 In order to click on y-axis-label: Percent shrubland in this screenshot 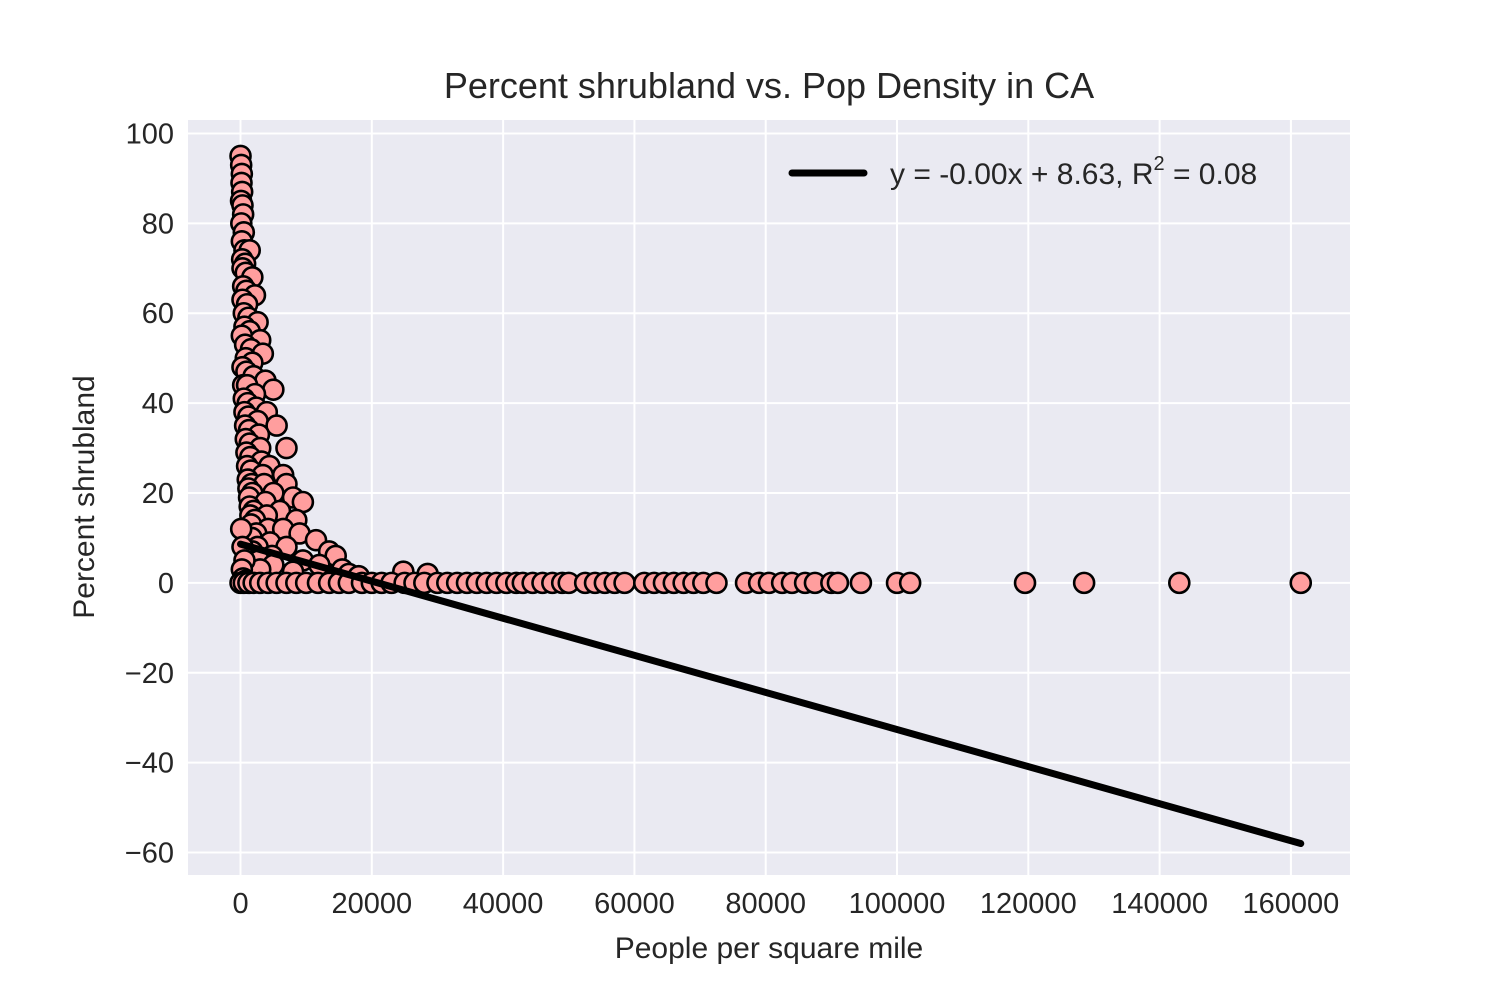, I will do `click(84, 497)`.